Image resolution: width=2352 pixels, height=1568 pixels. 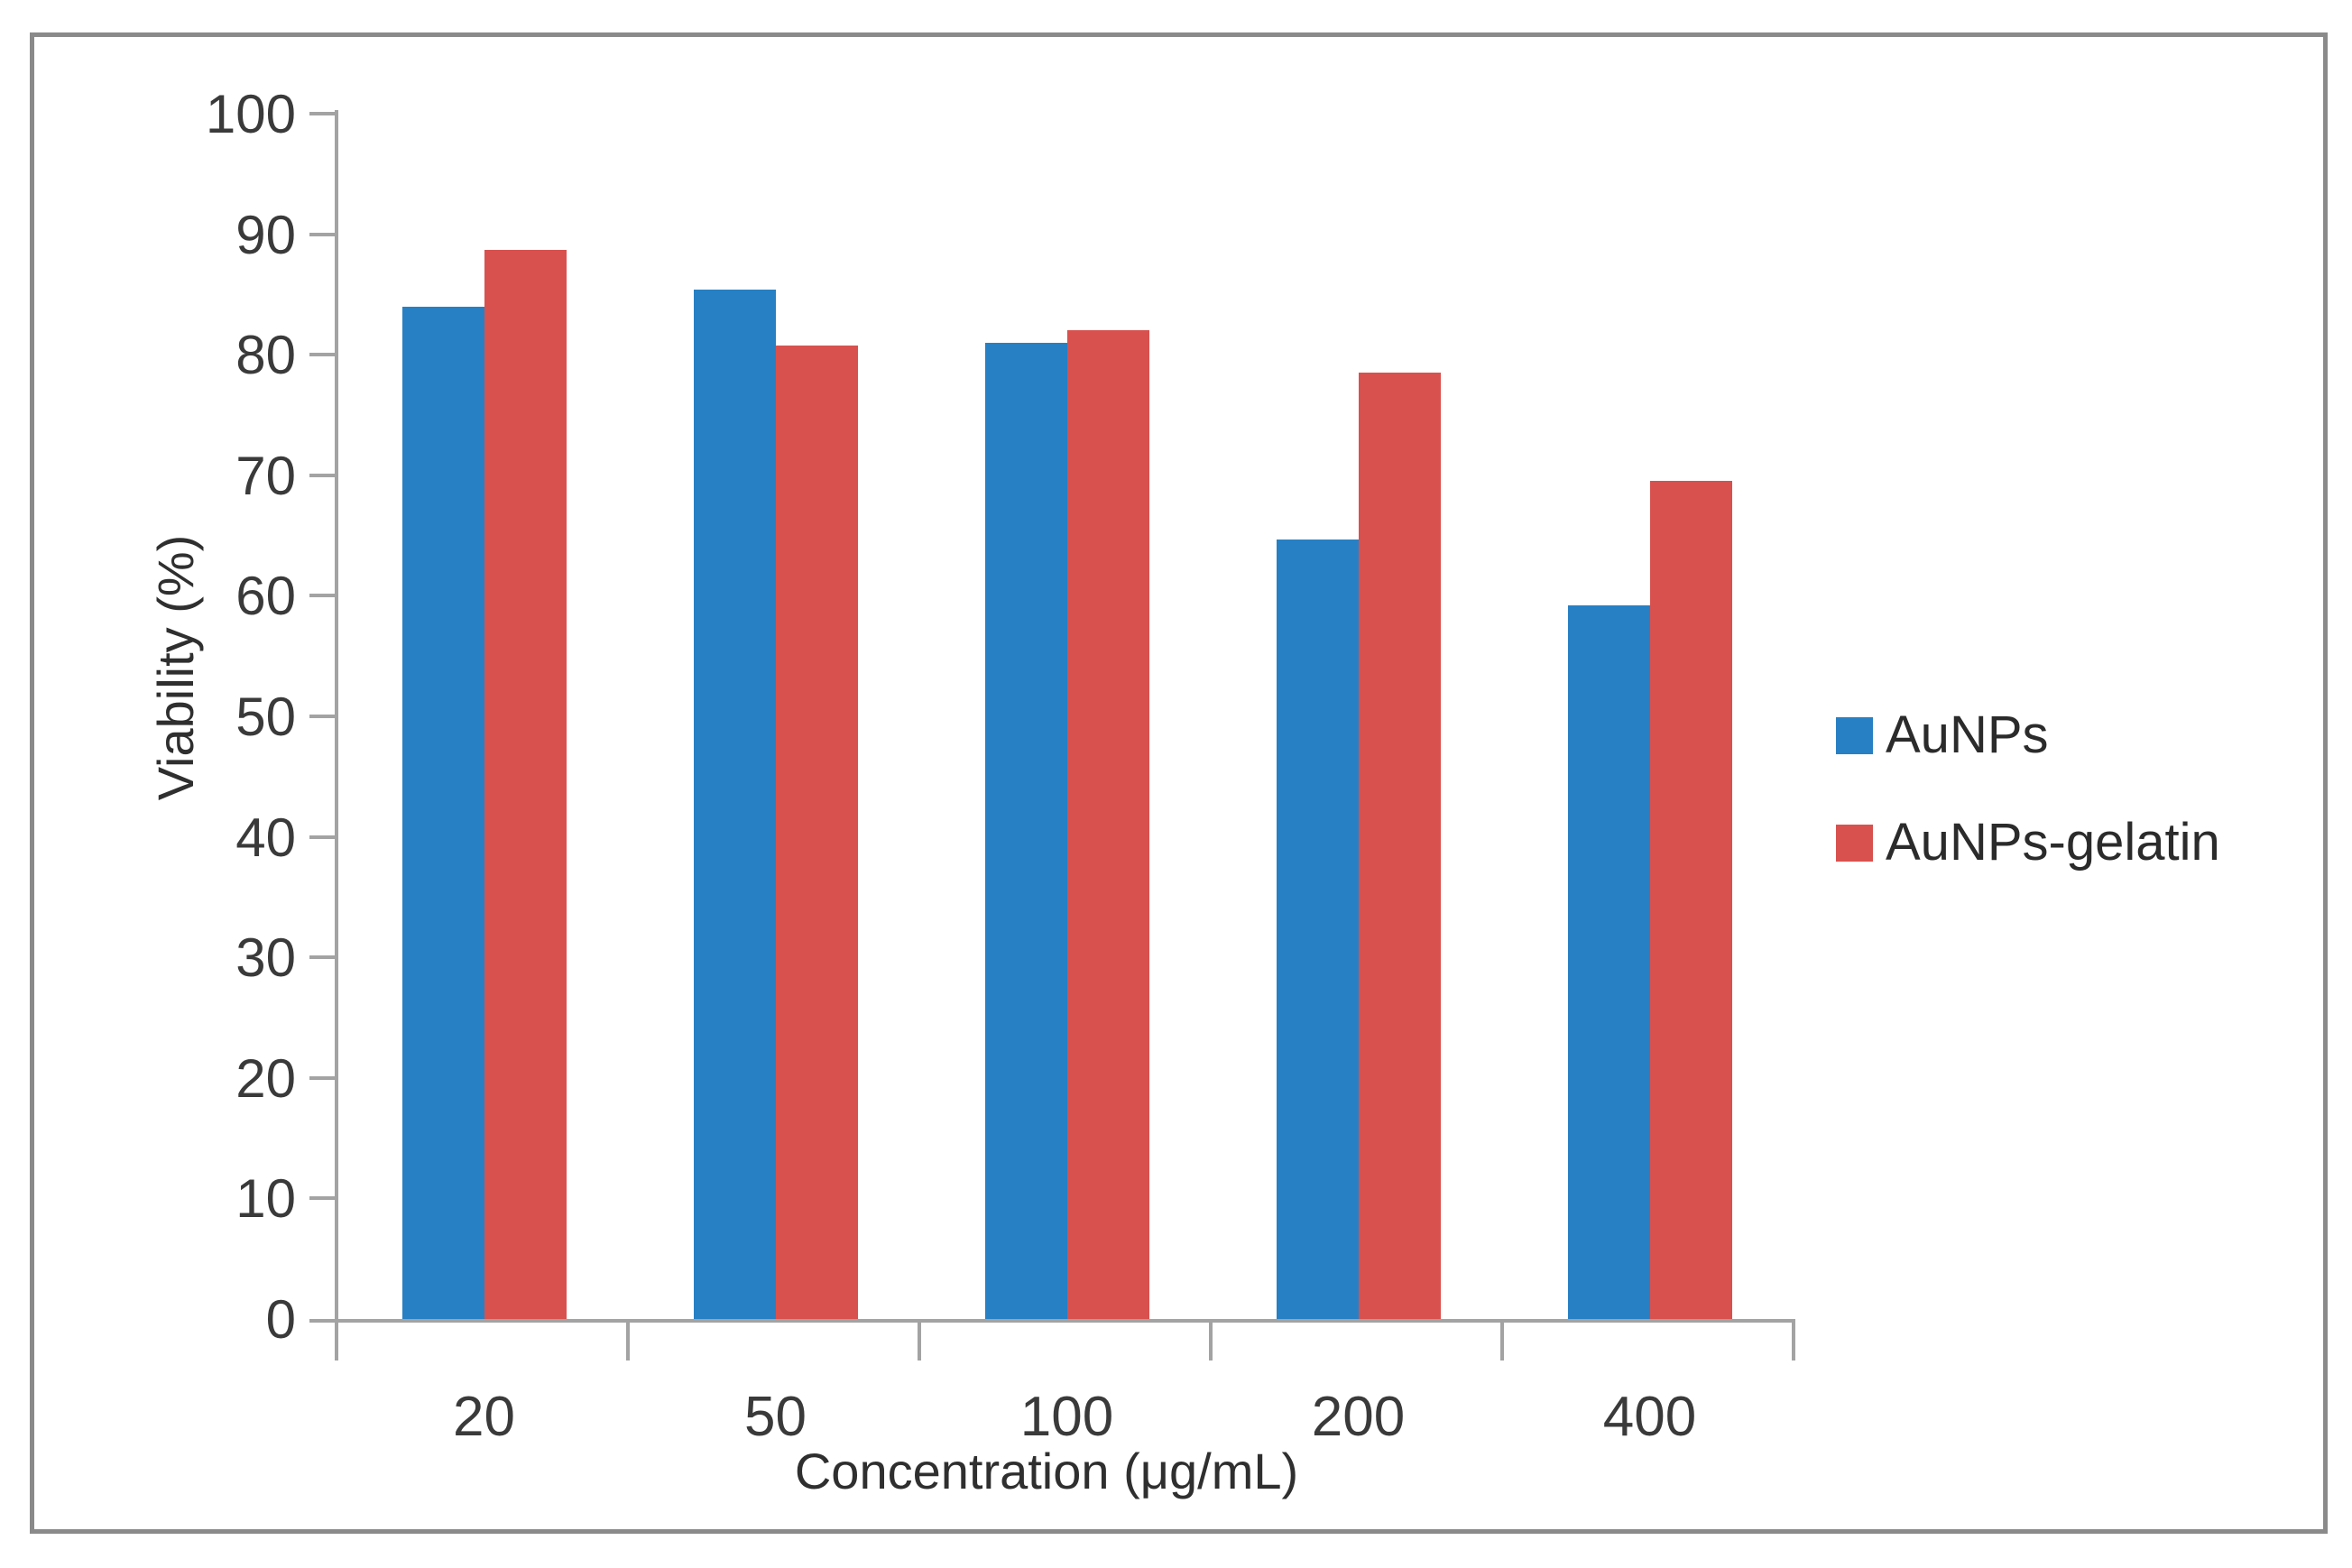 I want to click on y-tick-label-50: 50, so click(x=265, y=717).